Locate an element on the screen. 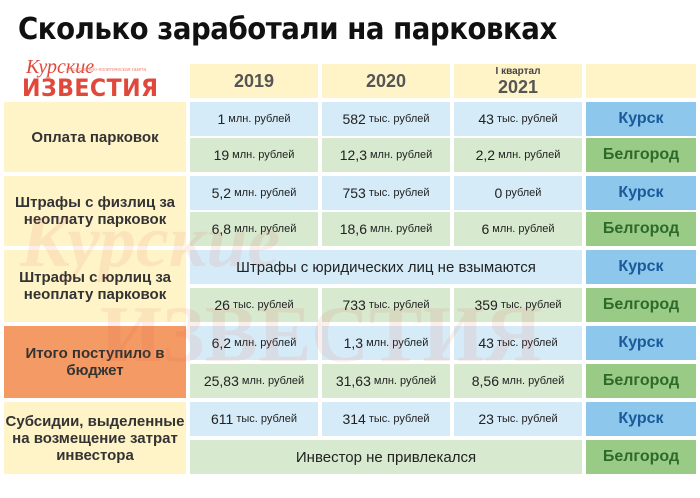 Image resolution: width=700 pixels, height=498 pixels. header-q1-2021: I квартал 2021 is located at coordinates (518, 81).